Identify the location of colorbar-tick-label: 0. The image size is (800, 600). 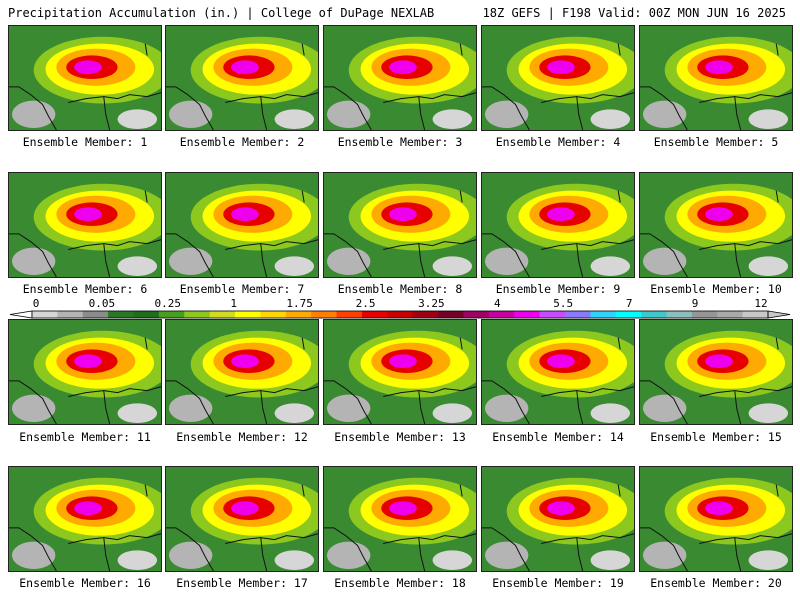
(36, 303).